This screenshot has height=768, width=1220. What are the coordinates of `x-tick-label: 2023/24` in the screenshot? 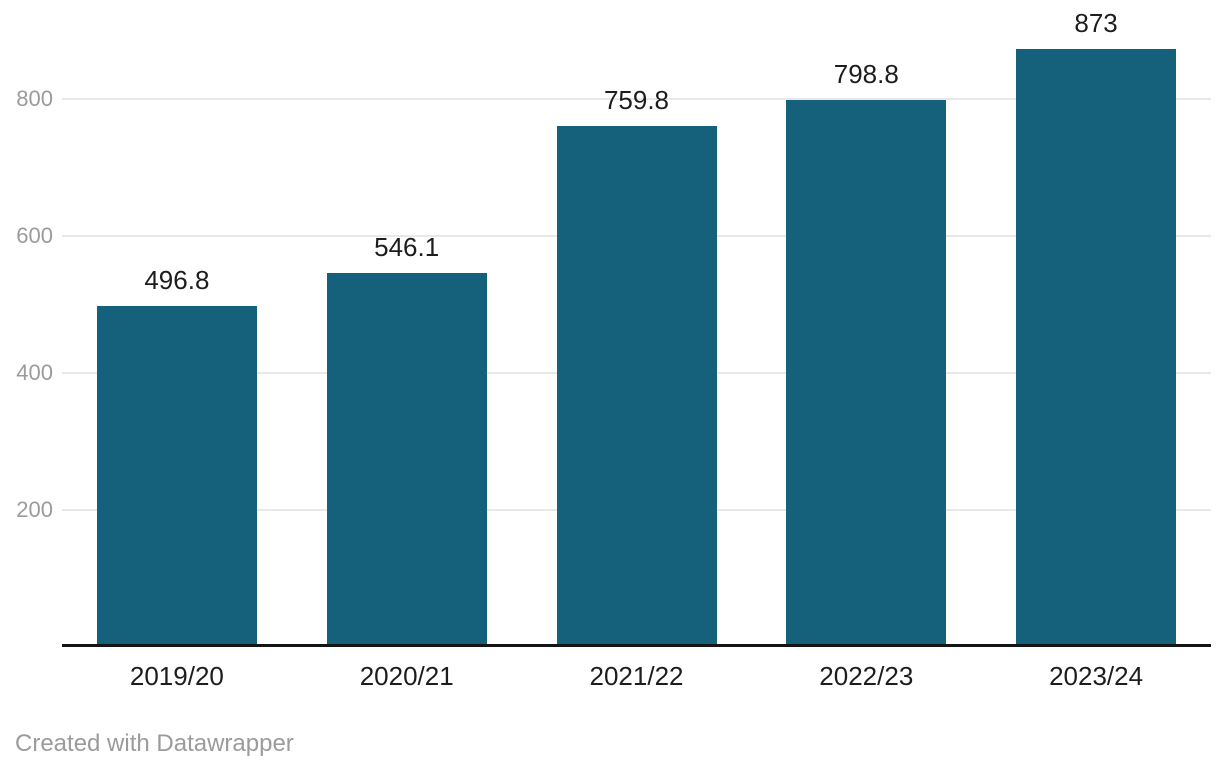 It's located at (1096, 676).